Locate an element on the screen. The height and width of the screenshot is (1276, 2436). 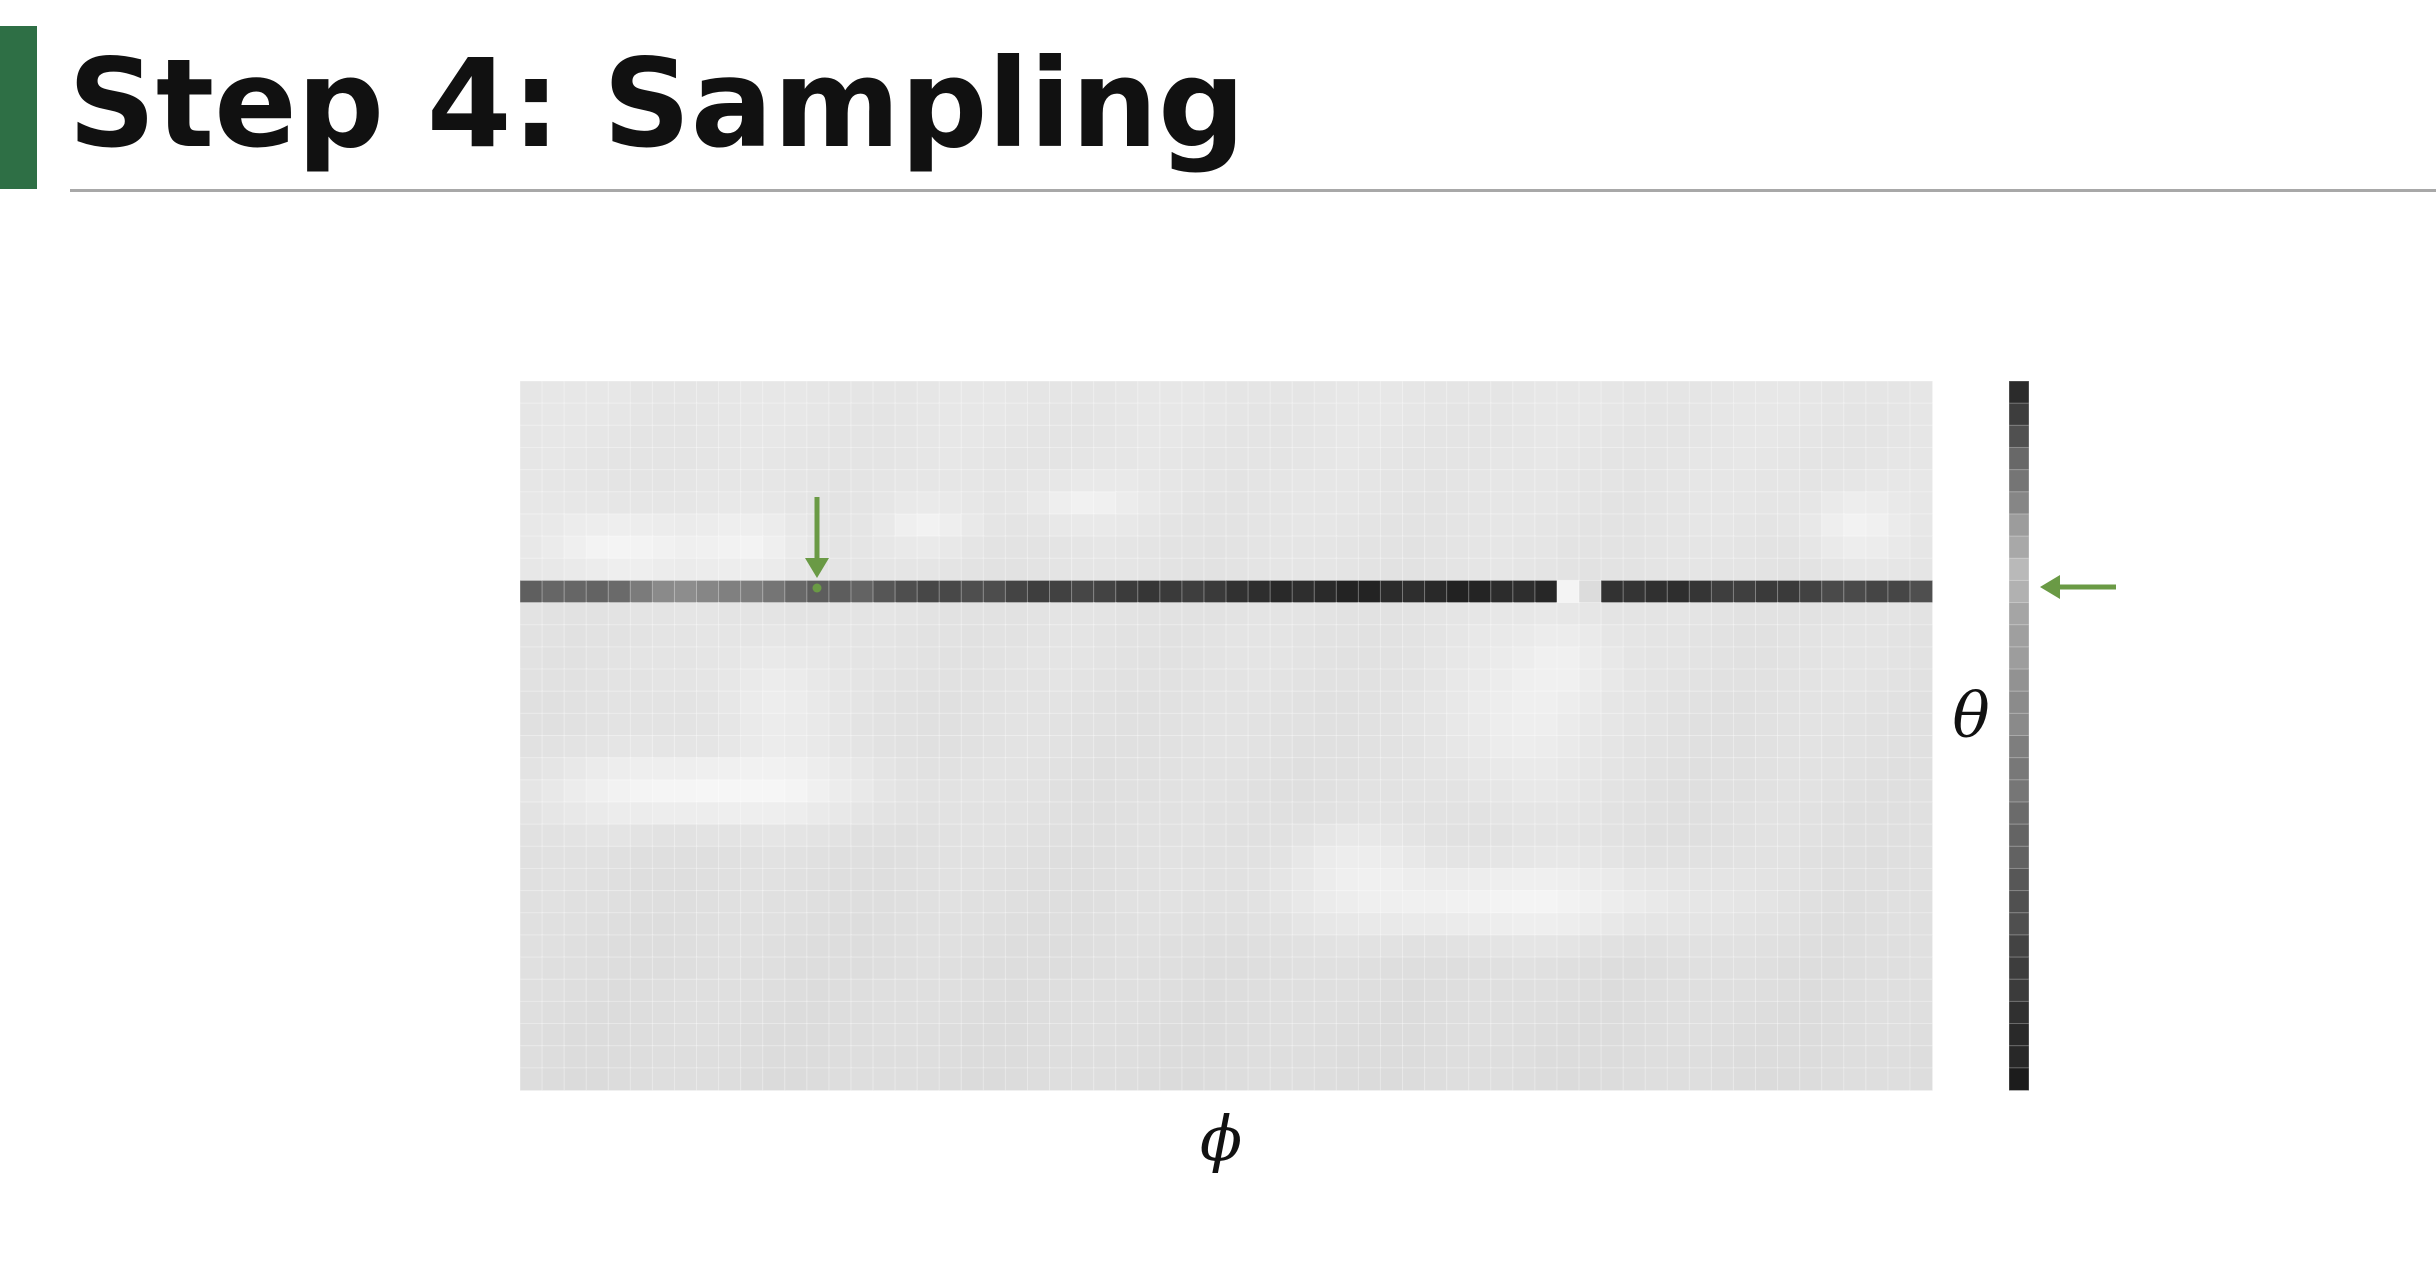
down-arrow-icon is located at coordinates (817, 568).